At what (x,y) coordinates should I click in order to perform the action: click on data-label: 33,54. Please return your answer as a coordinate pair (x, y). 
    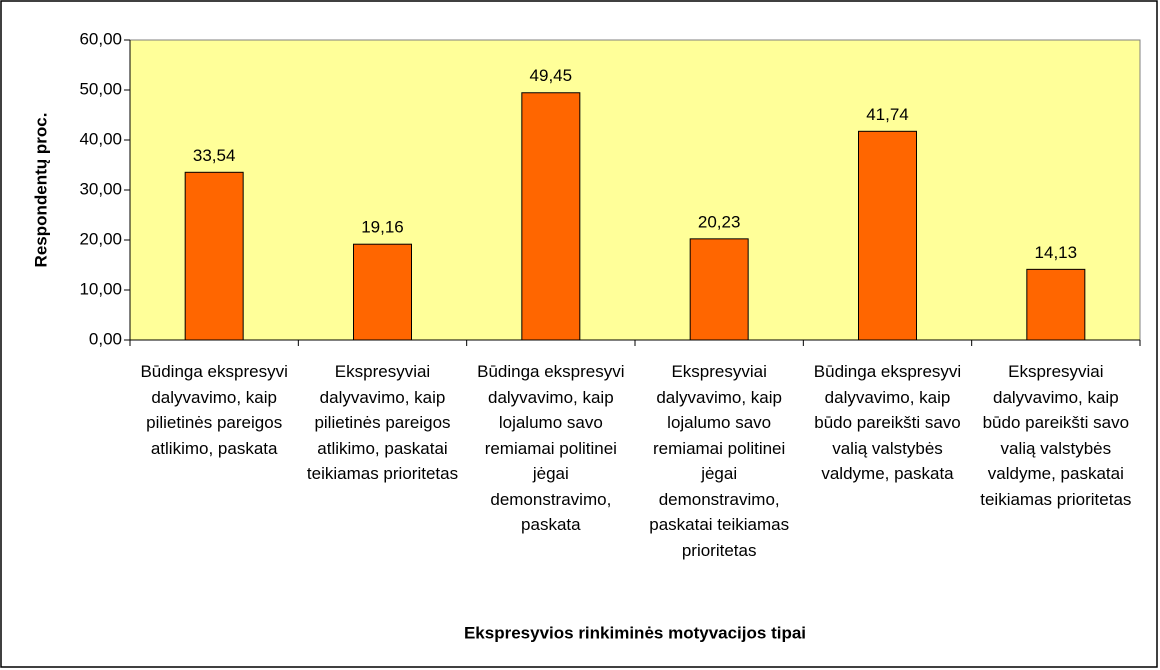
    Looking at the image, I should click on (214, 155).